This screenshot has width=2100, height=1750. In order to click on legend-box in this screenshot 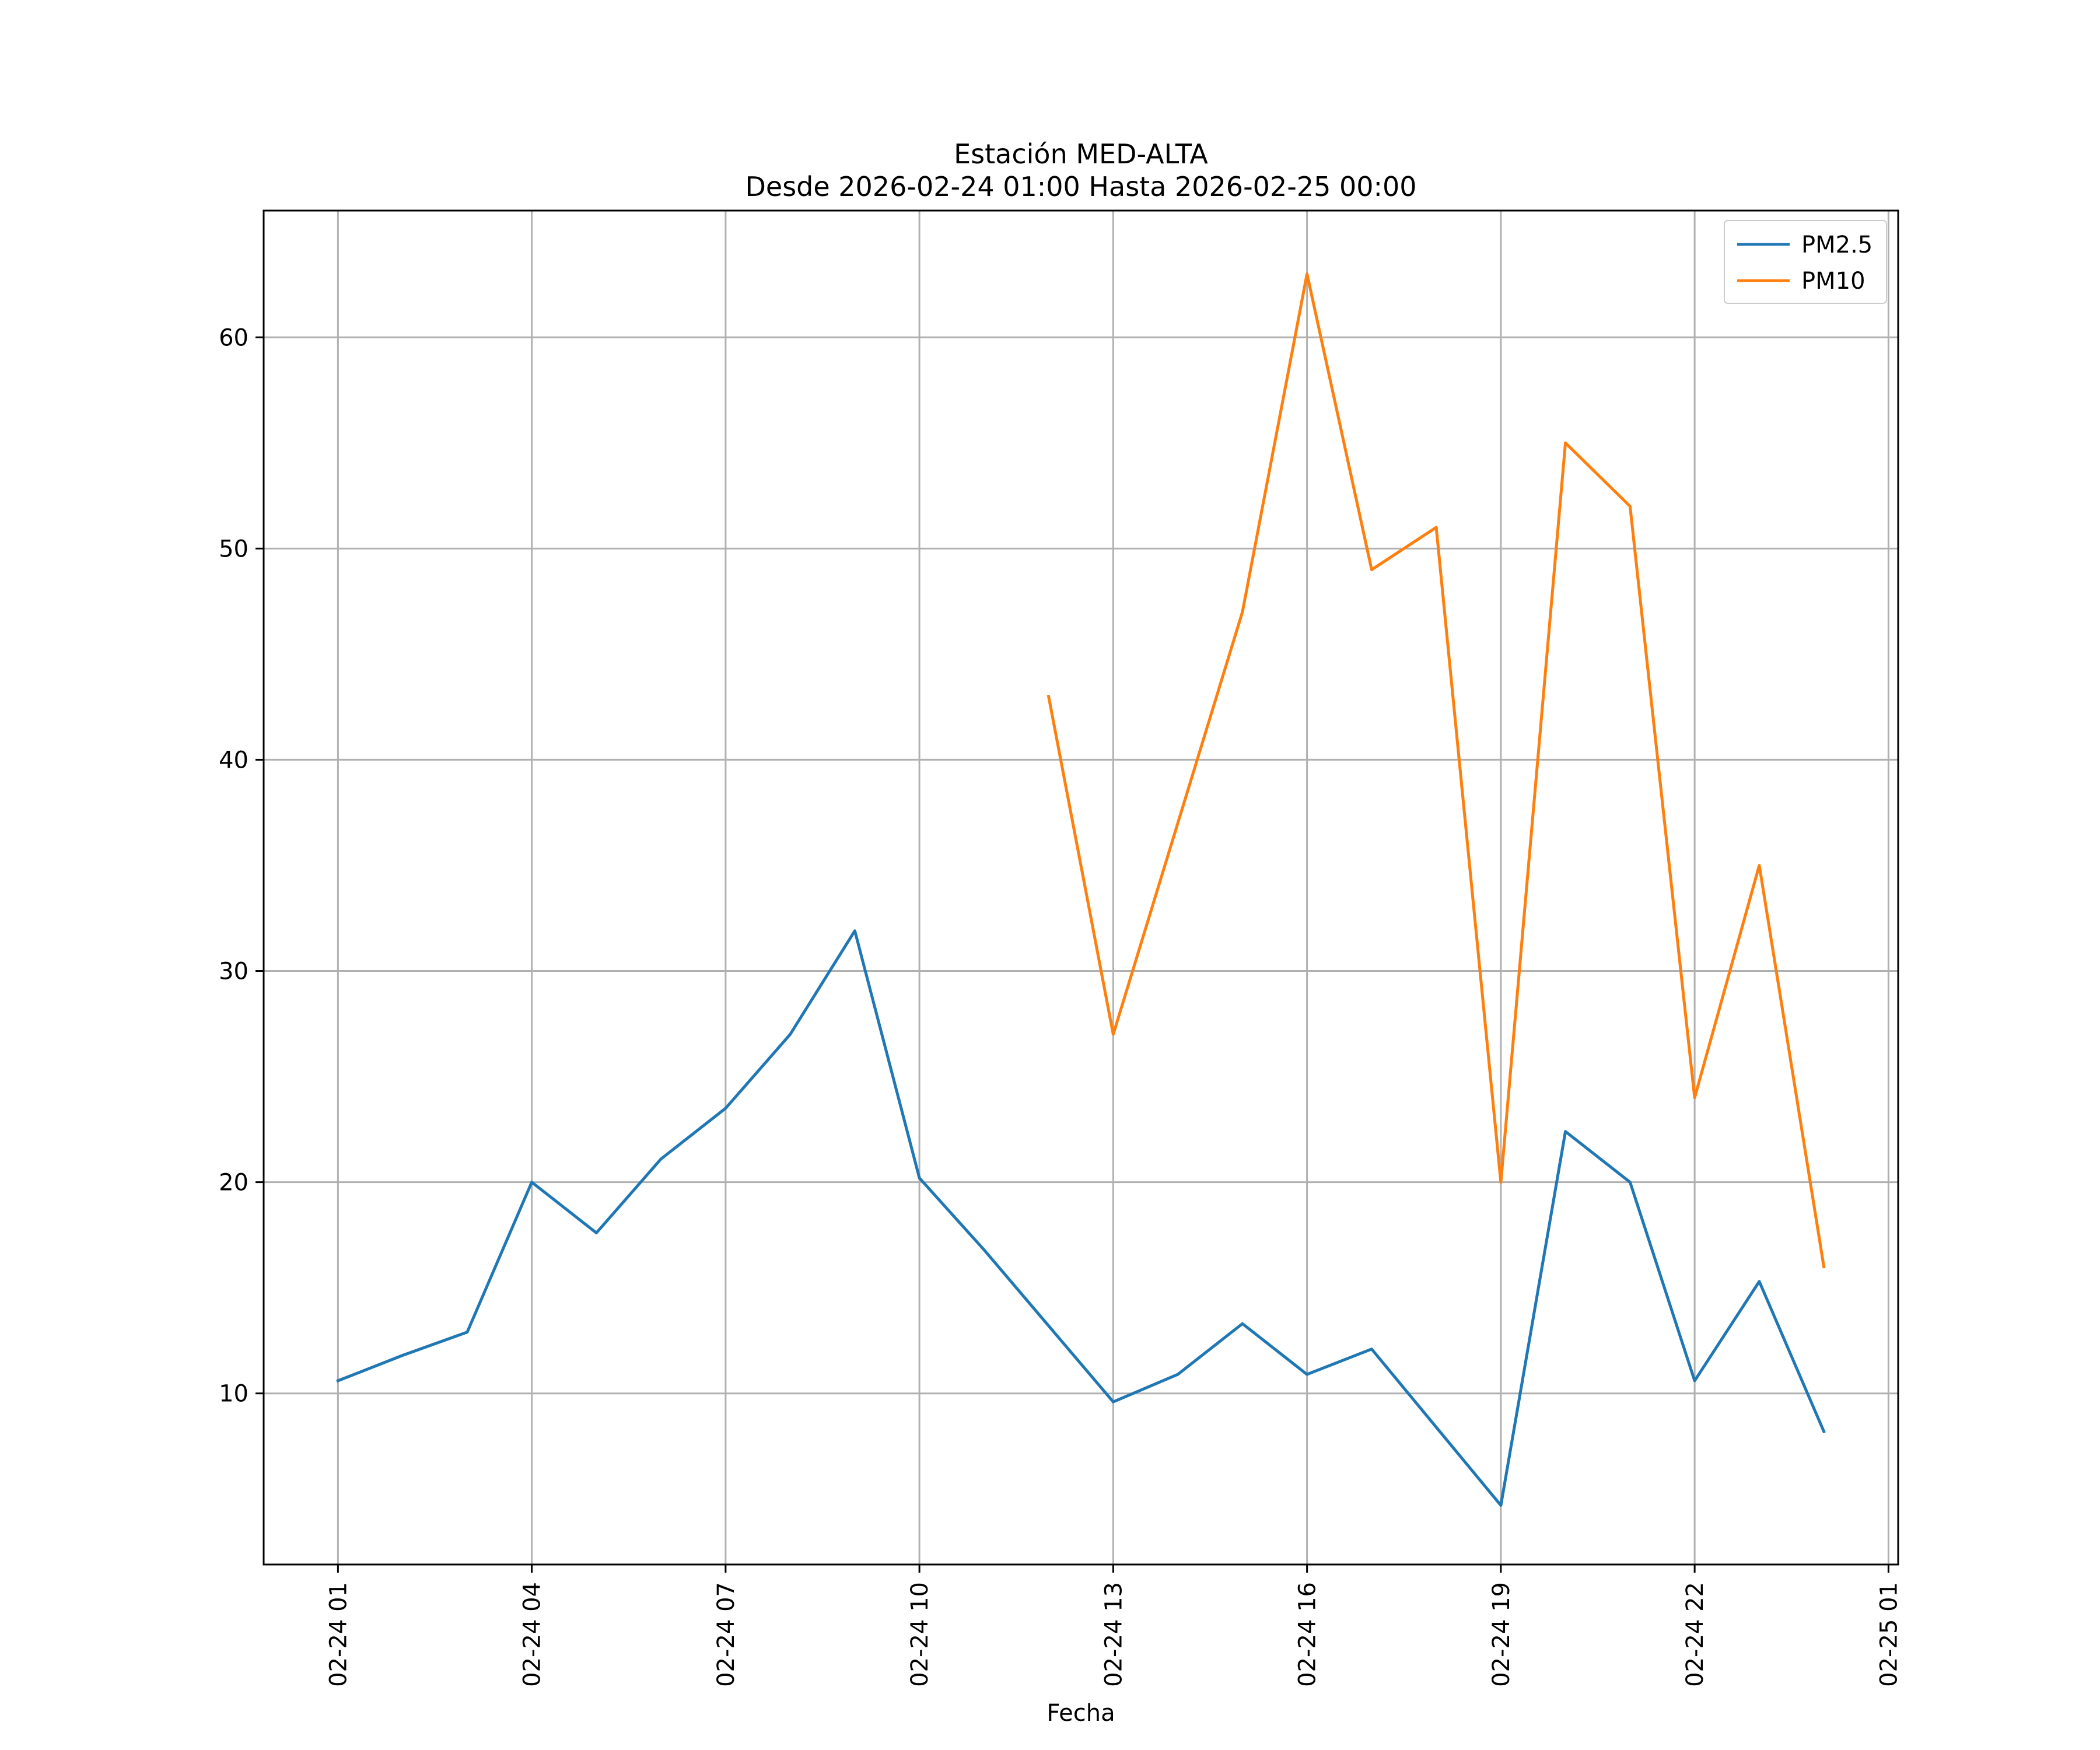, I will do `click(1805, 262)`.